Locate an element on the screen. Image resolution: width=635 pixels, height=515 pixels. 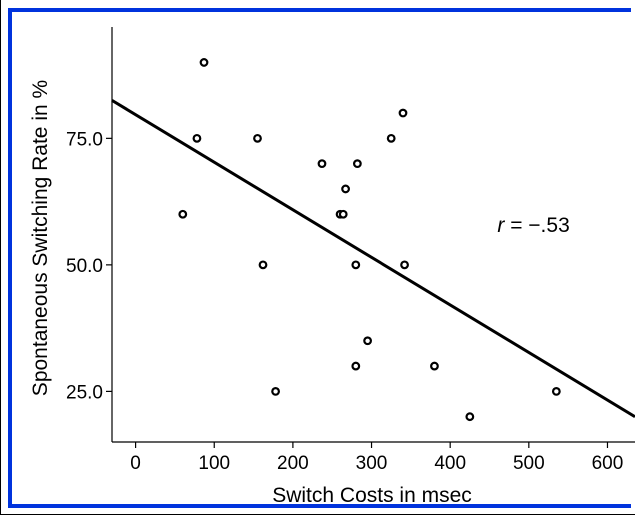
correlation-symbol: r is located at coordinates (501, 225).